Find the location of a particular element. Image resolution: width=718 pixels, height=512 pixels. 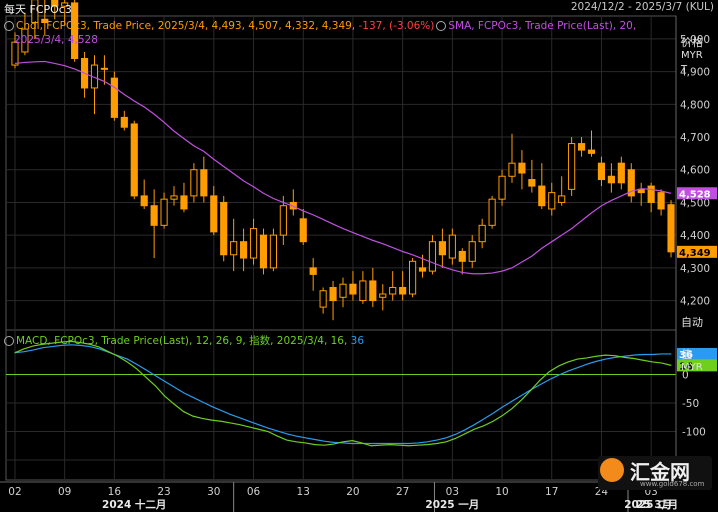

price-tick-label: 4,900 is located at coordinates (695, 73).